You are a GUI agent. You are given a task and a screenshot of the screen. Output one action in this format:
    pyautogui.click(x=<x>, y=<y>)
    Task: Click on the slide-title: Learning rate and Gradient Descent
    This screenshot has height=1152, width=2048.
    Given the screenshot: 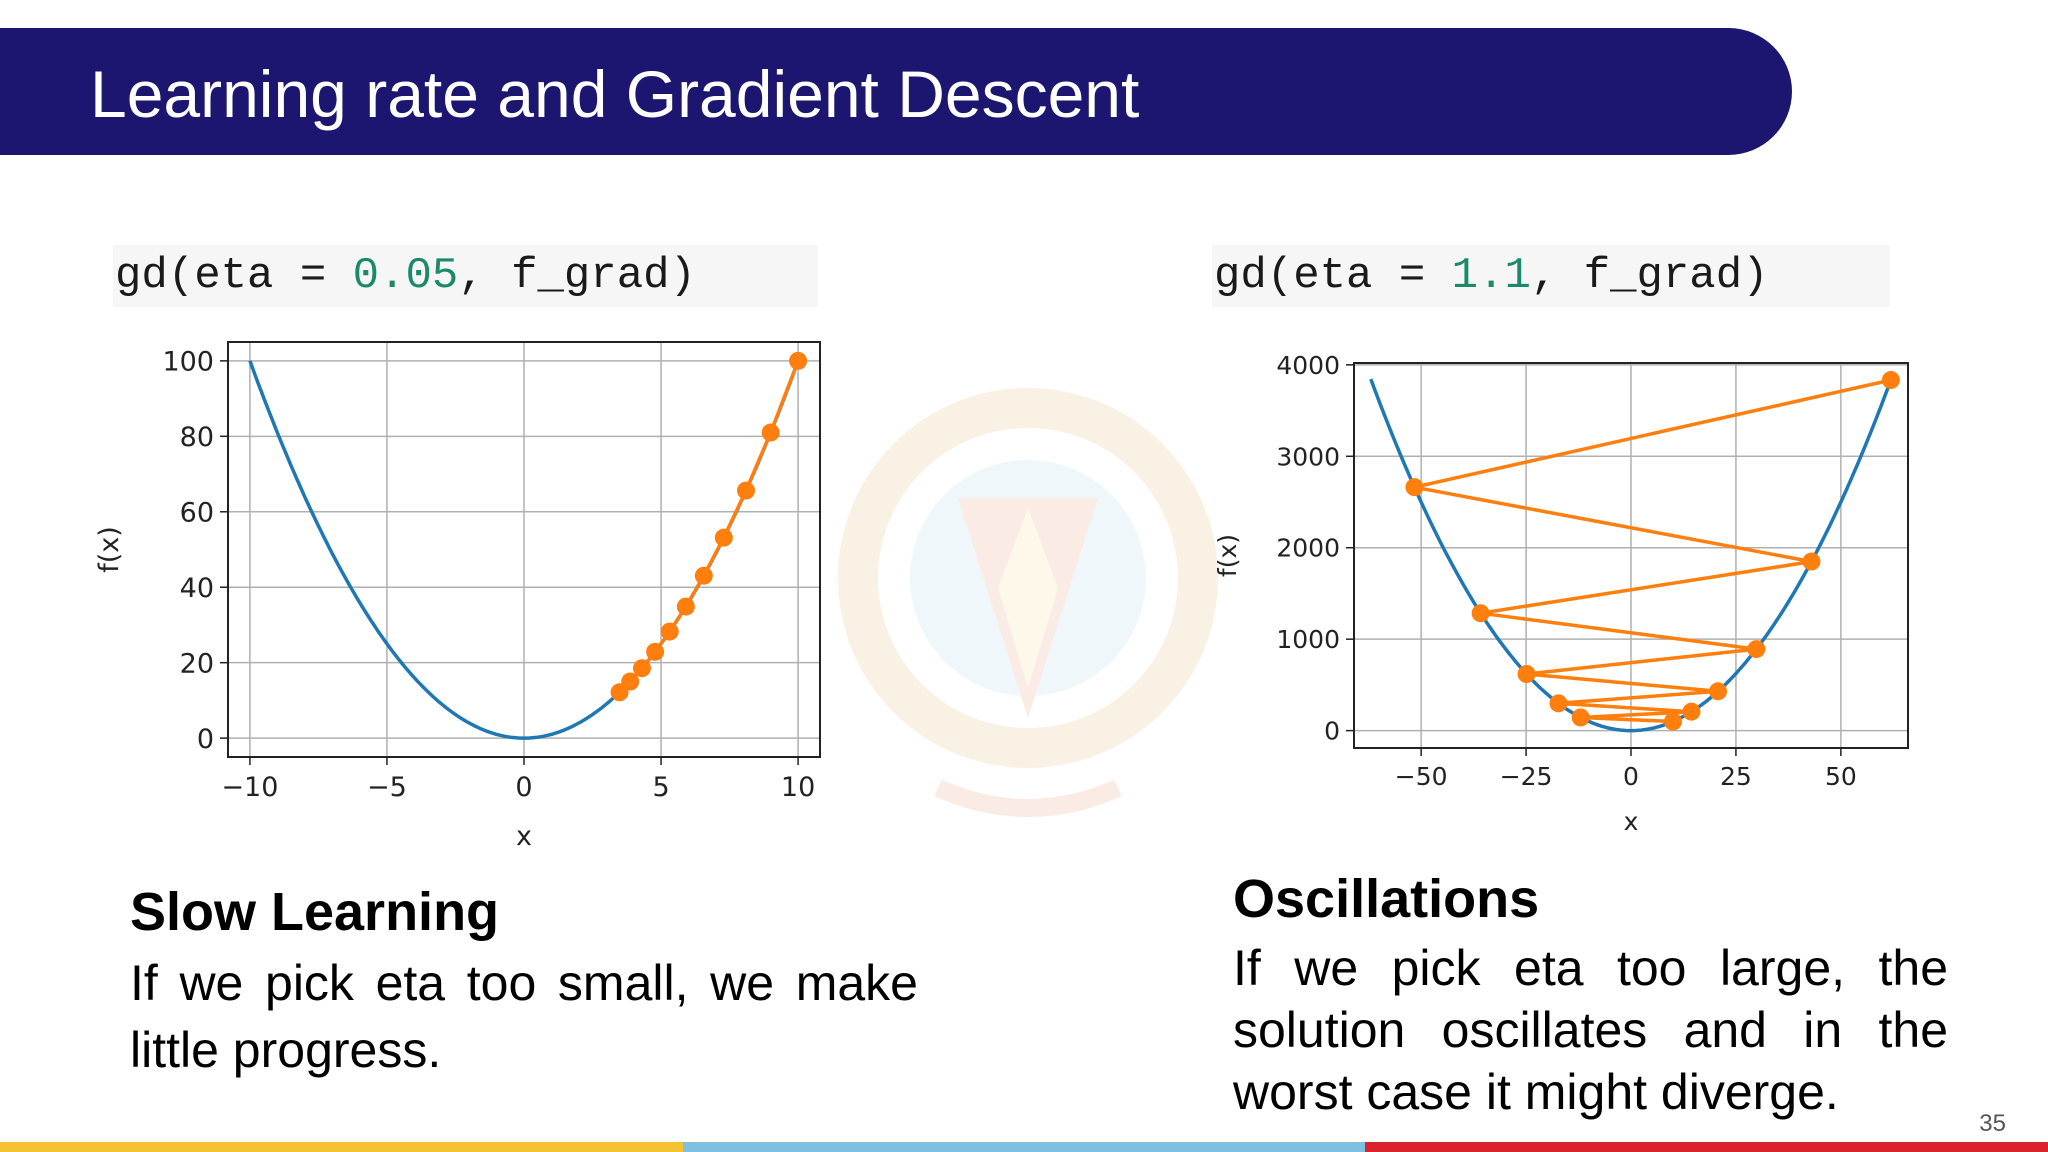 What is the action you would take?
    pyautogui.click(x=615, y=94)
    